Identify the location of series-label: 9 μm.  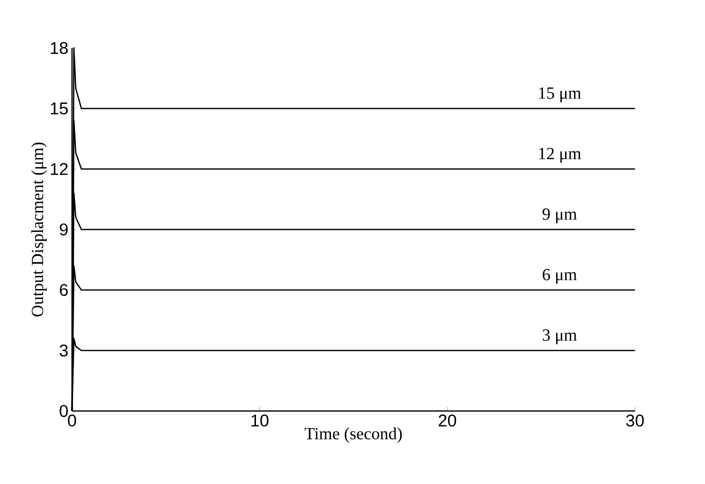
(559, 216).